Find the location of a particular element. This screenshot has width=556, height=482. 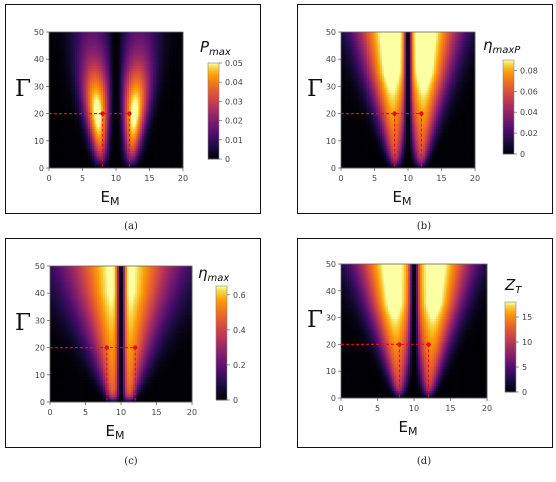

heatmap-a is located at coordinates (116, 100).